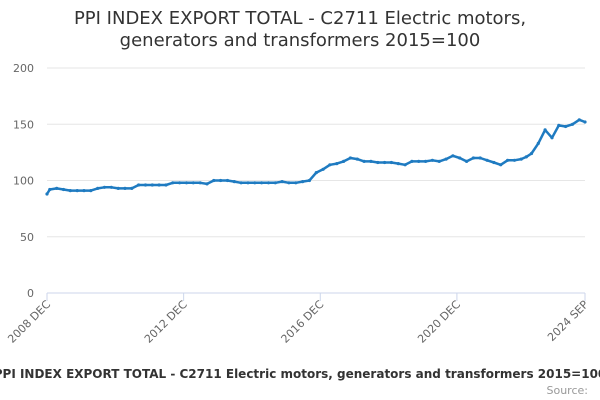  I want to click on x-tick-label: 2008 DEC, so click(29, 322).